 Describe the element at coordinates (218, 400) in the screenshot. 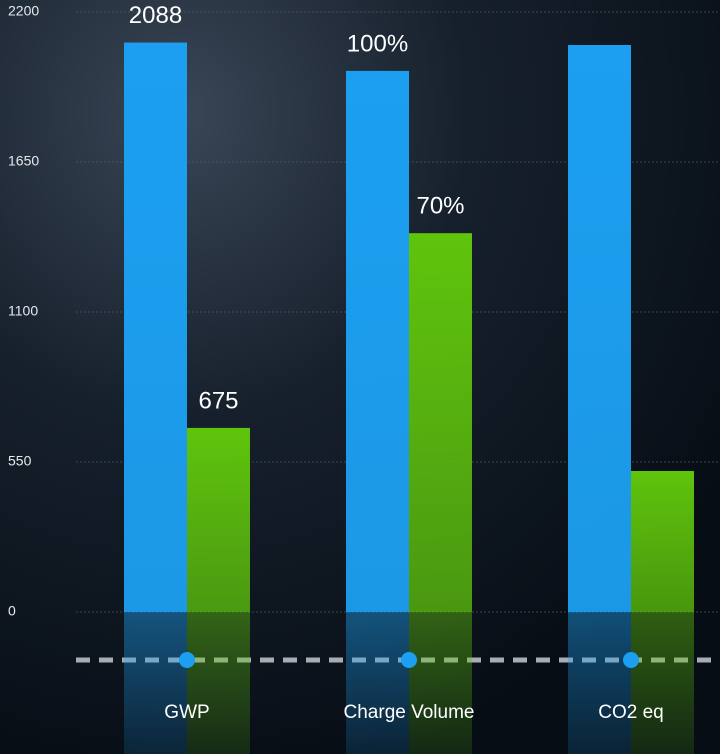

I see `data-label: 675` at that location.